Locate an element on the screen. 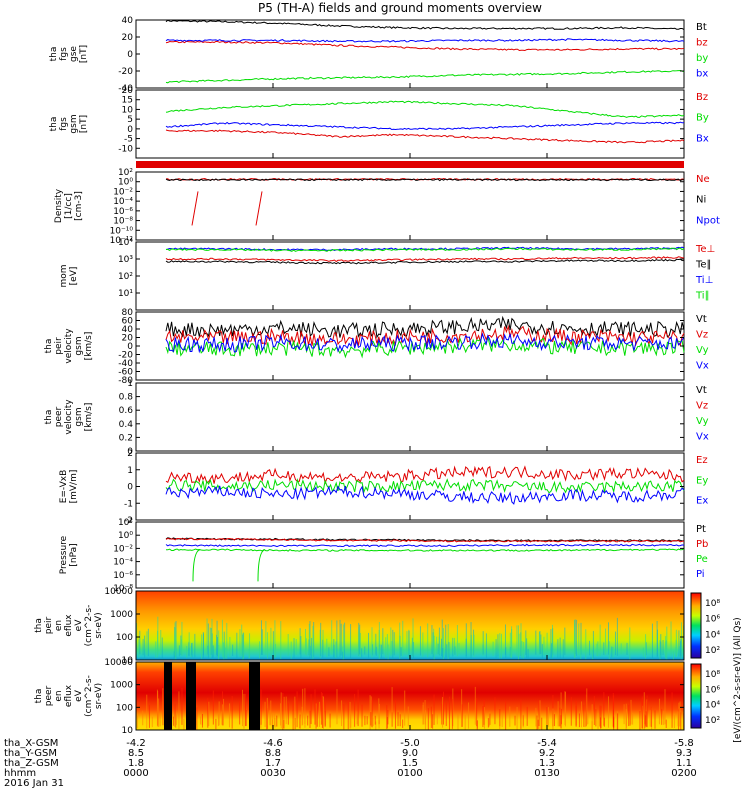 The height and width of the screenshot is (800, 750). y-axis-label: E=-VxB [mV/m] is located at coordinates (69, 487).